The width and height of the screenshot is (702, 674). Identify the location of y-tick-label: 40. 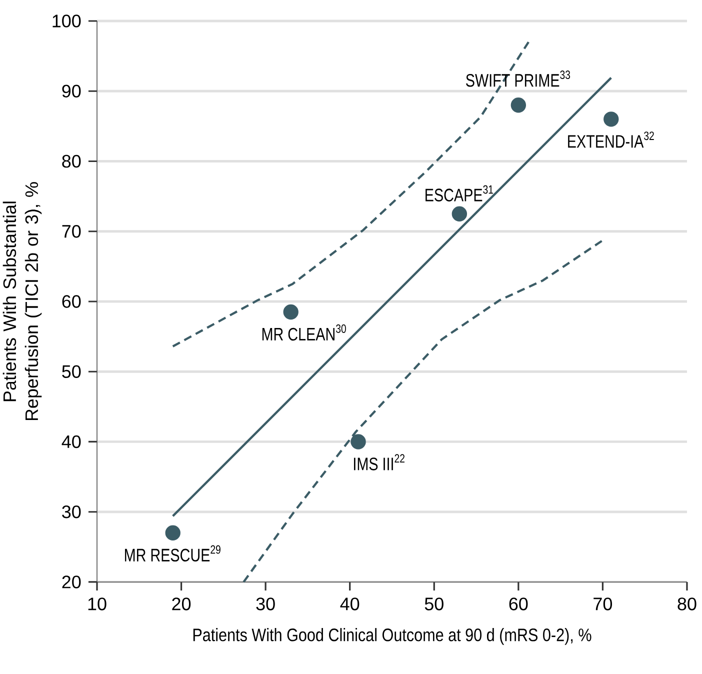
(71, 441).